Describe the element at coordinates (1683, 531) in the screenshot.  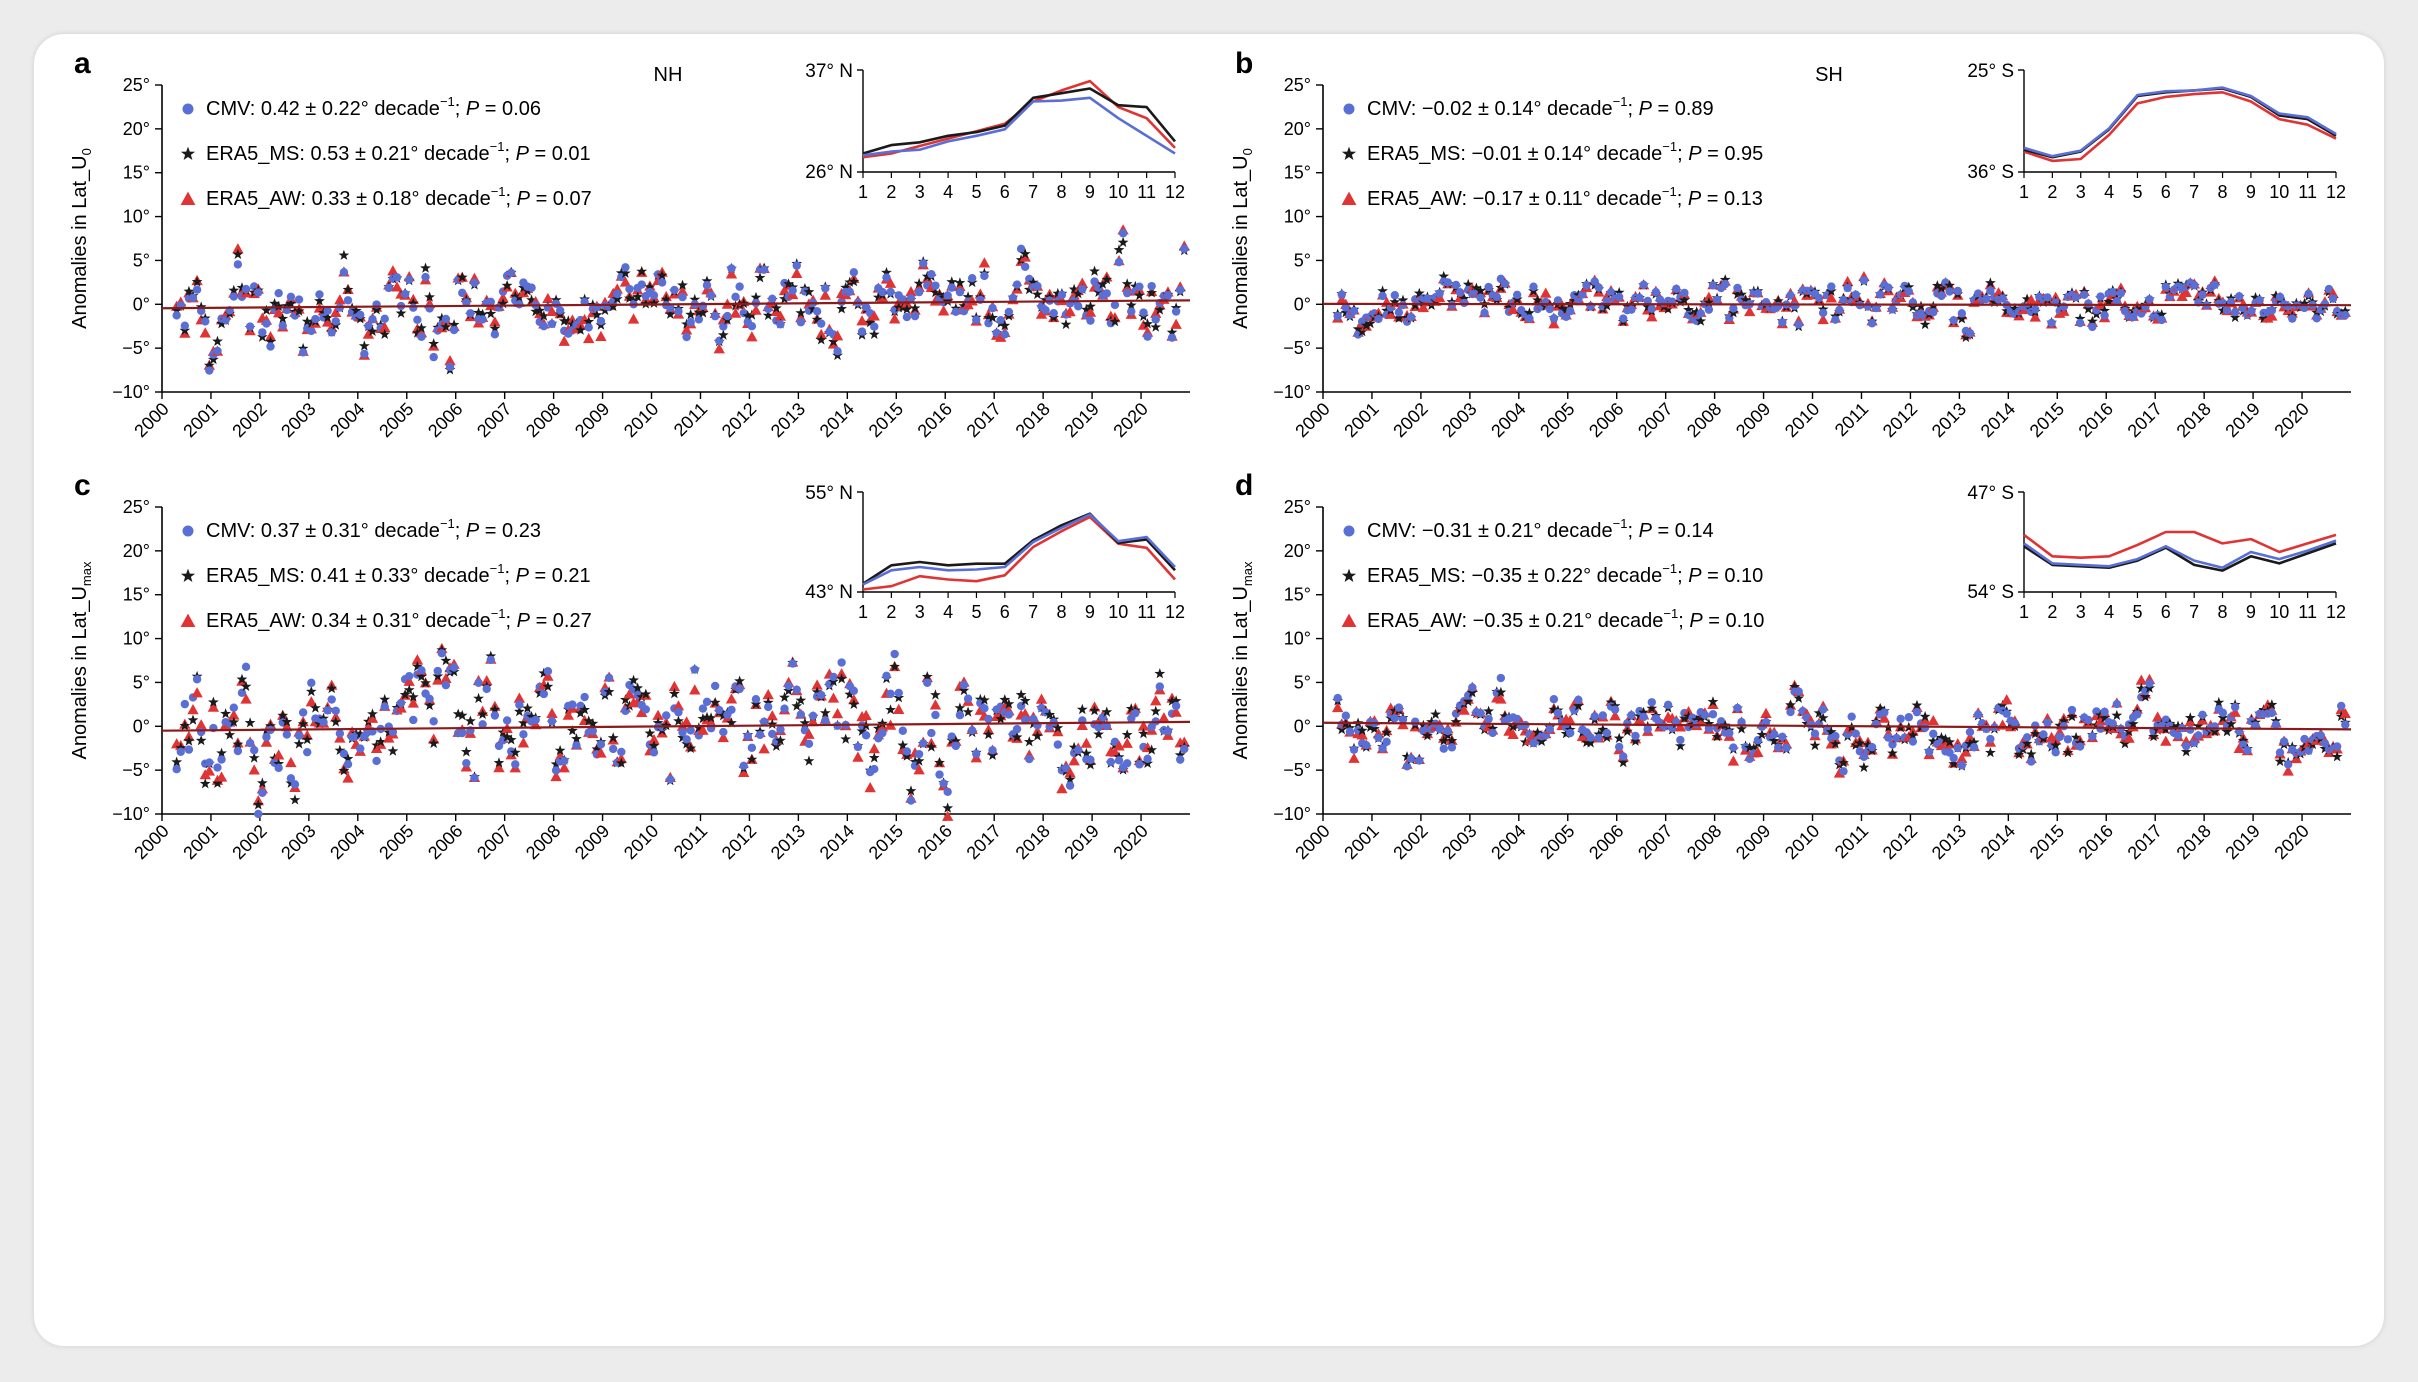
I see `legend-pval: = 0.14` at that location.